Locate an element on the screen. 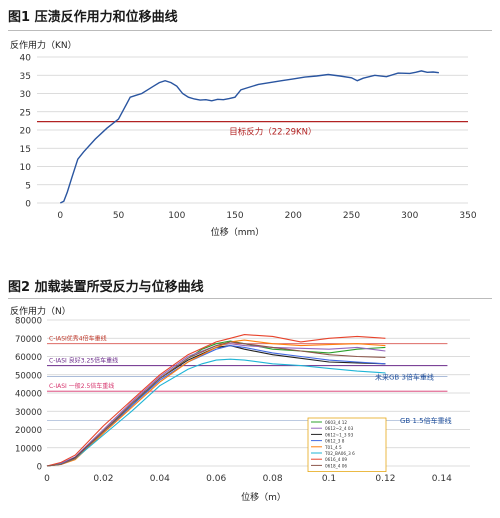 The width and height of the screenshot is (500, 518). y-tick-label: 70000 is located at coordinates (28, 340).